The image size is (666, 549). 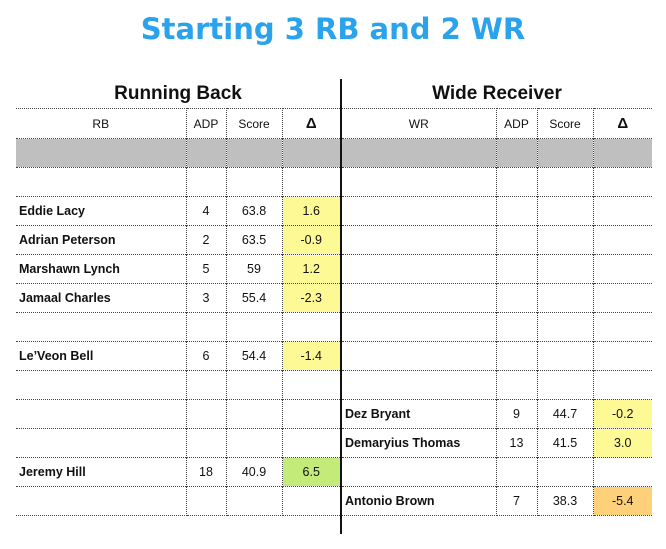 What do you see at coordinates (206, 472) in the screenshot?
I see `rb-cell-adp: 18` at bounding box center [206, 472].